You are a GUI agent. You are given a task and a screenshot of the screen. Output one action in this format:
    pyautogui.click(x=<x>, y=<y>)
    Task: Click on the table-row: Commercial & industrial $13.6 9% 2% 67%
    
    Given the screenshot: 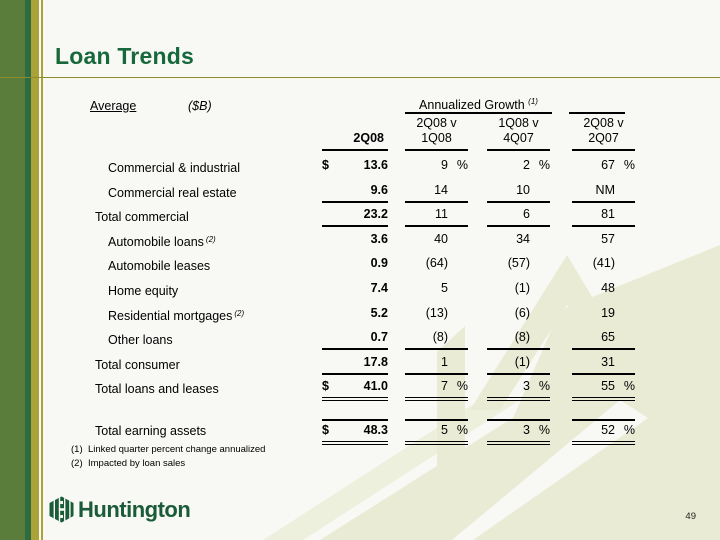 What is the action you would take?
    pyautogui.click(x=355, y=168)
    